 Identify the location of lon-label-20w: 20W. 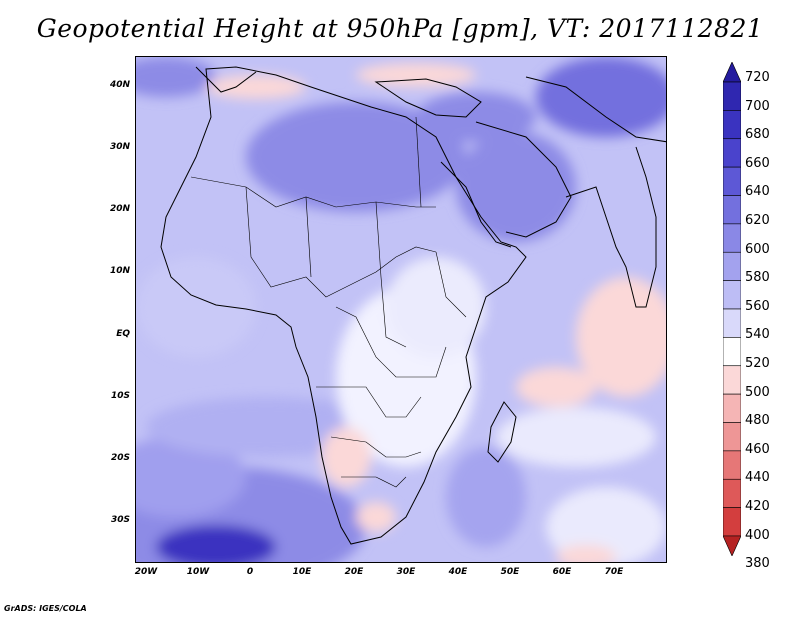
(146, 572).